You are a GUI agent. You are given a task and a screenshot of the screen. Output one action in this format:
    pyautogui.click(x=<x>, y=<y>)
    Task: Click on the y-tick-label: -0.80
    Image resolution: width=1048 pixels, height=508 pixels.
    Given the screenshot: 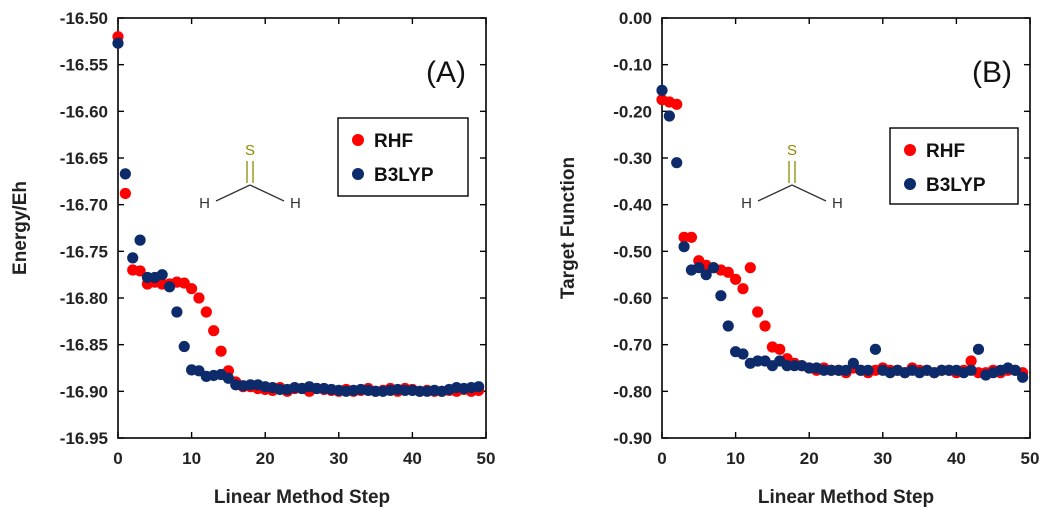 What is the action you would take?
    pyautogui.click(x=632, y=391)
    